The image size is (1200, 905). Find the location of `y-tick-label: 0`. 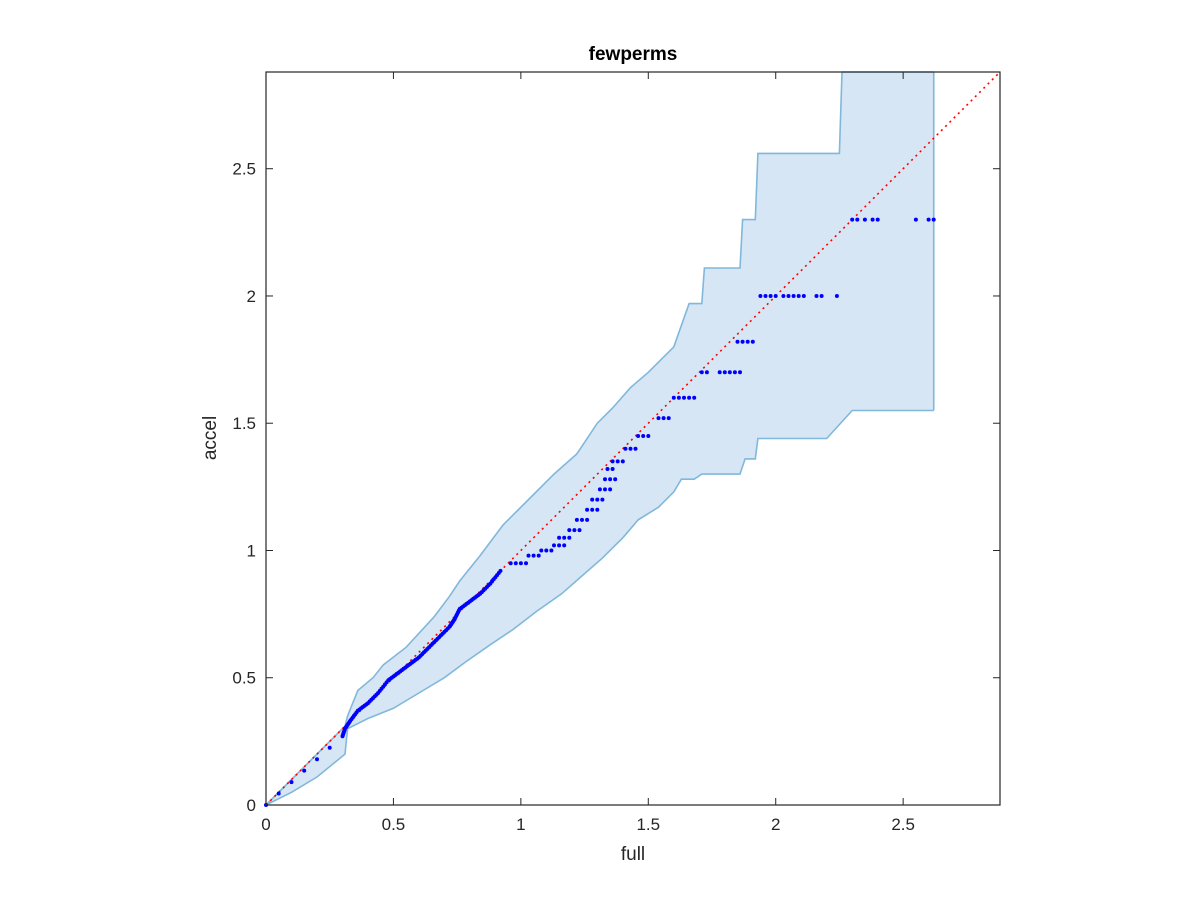

y-tick-label: 0 is located at coordinates (251, 805).